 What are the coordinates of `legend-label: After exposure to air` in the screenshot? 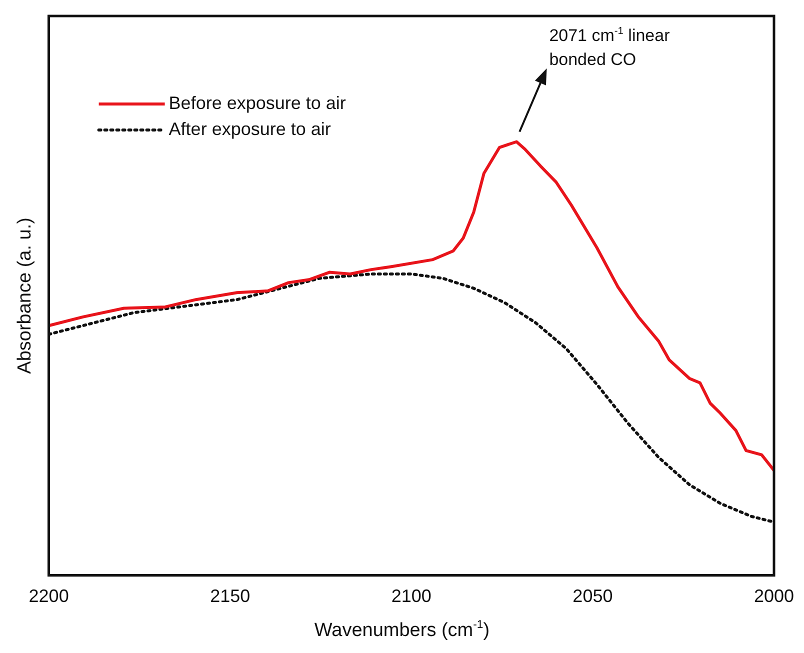 It's located at (249, 128).